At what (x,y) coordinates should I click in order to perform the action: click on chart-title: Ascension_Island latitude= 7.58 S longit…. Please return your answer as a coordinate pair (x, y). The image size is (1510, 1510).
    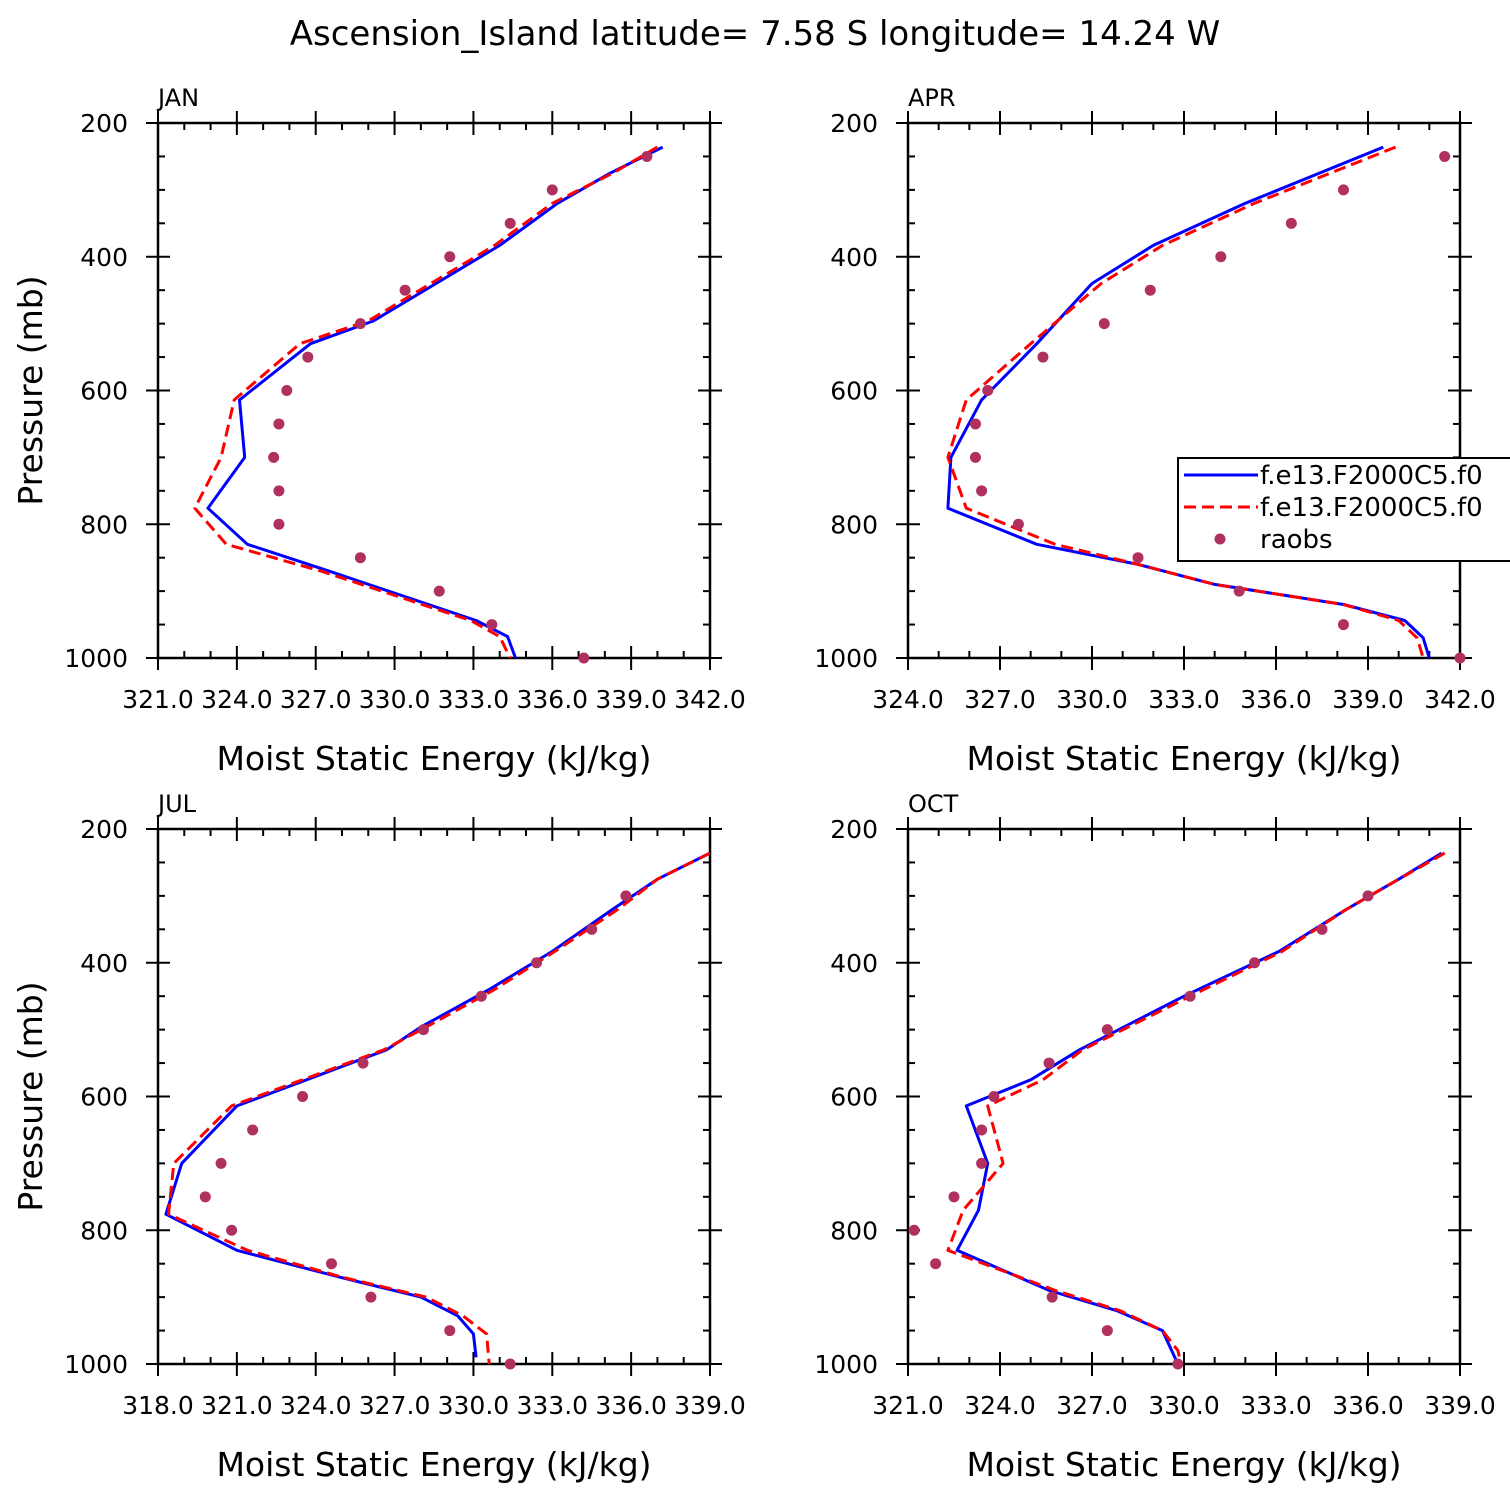
    Looking at the image, I should click on (755, 34).